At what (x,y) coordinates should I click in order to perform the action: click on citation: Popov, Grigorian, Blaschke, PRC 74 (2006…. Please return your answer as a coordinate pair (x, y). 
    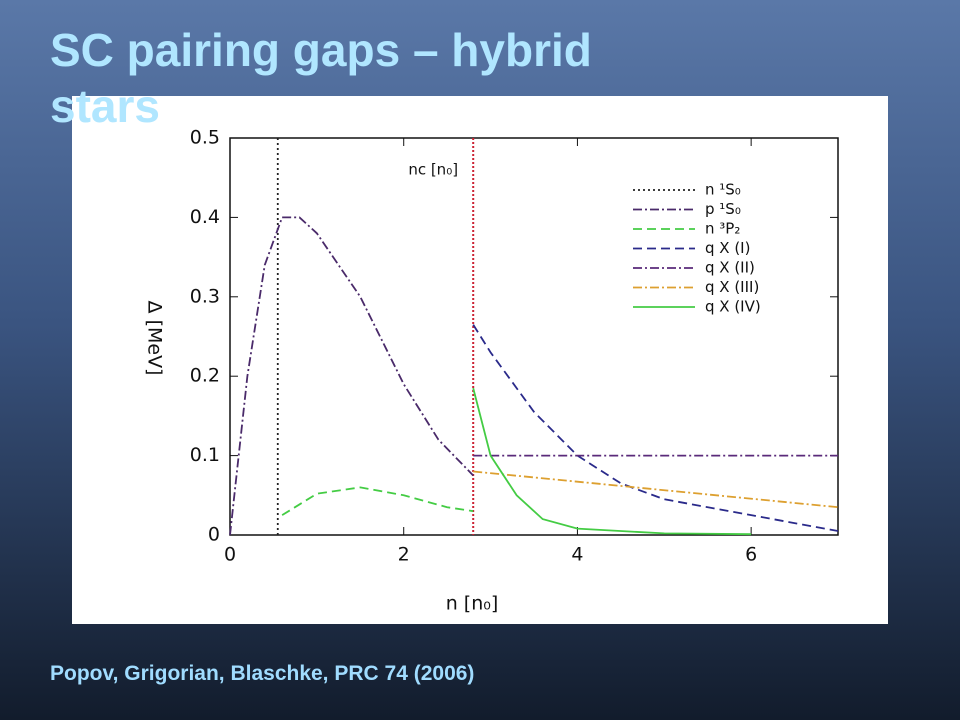
    Looking at the image, I should click on (262, 673).